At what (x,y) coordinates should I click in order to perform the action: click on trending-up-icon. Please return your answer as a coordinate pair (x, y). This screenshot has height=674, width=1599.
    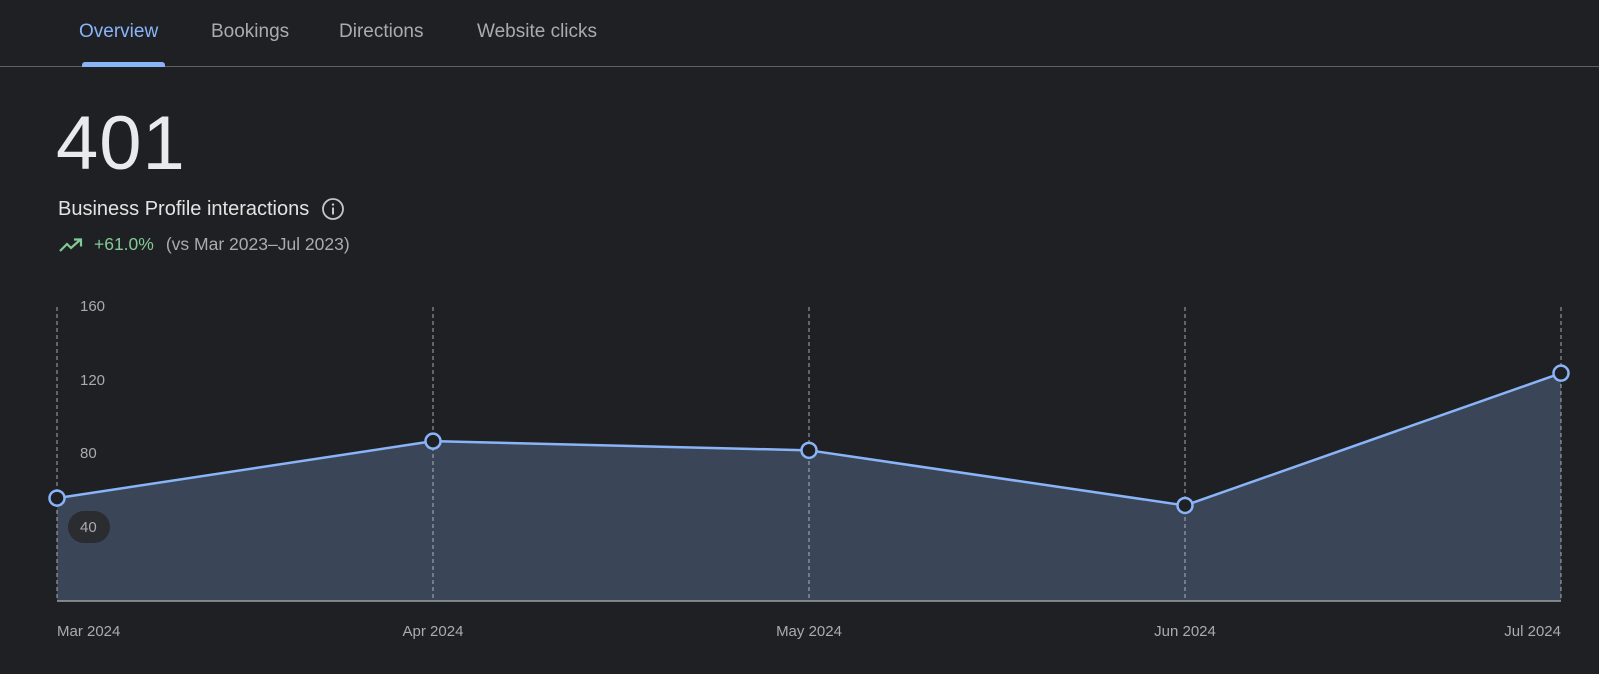
    Looking at the image, I should click on (71, 244).